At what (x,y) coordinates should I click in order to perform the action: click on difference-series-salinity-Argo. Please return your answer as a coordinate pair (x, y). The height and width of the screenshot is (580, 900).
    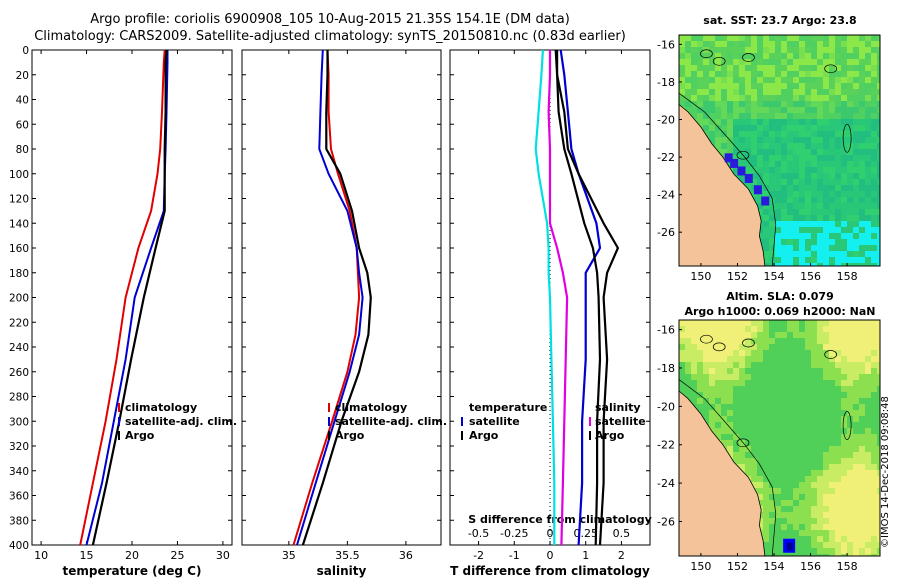
    Looking at the image, I should click on (578, 297).